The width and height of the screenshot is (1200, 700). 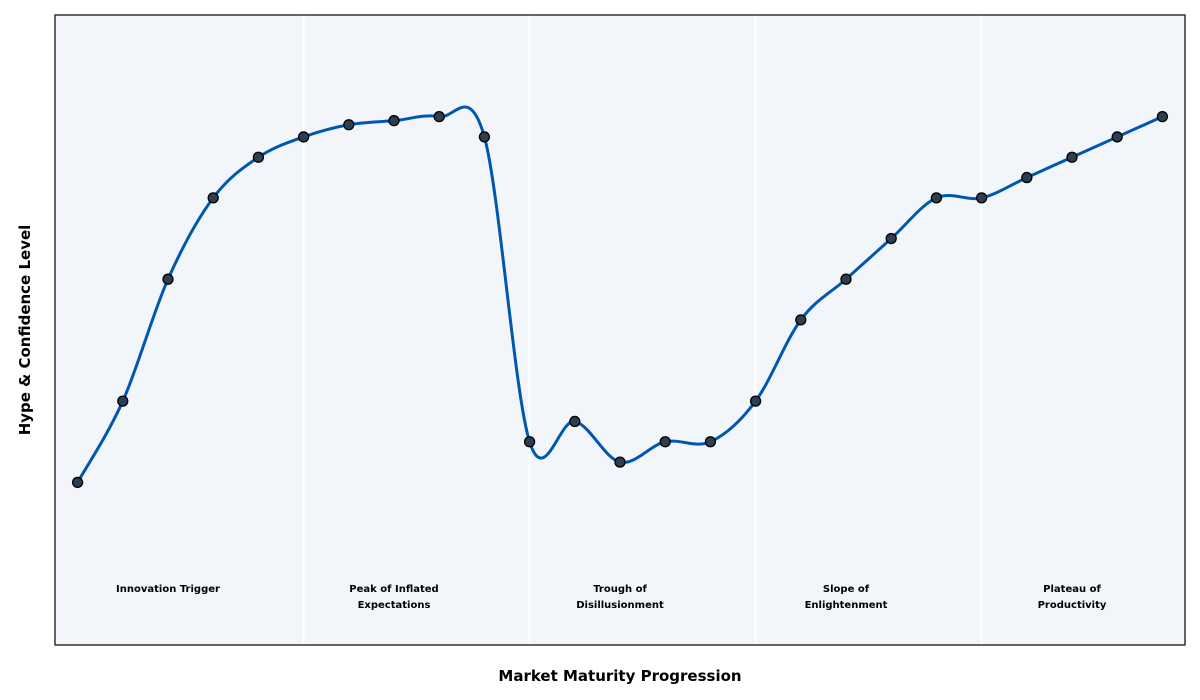 What do you see at coordinates (619, 676) in the screenshot?
I see `x-axis-label: Market Maturity Progression` at bounding box center [619, 676].